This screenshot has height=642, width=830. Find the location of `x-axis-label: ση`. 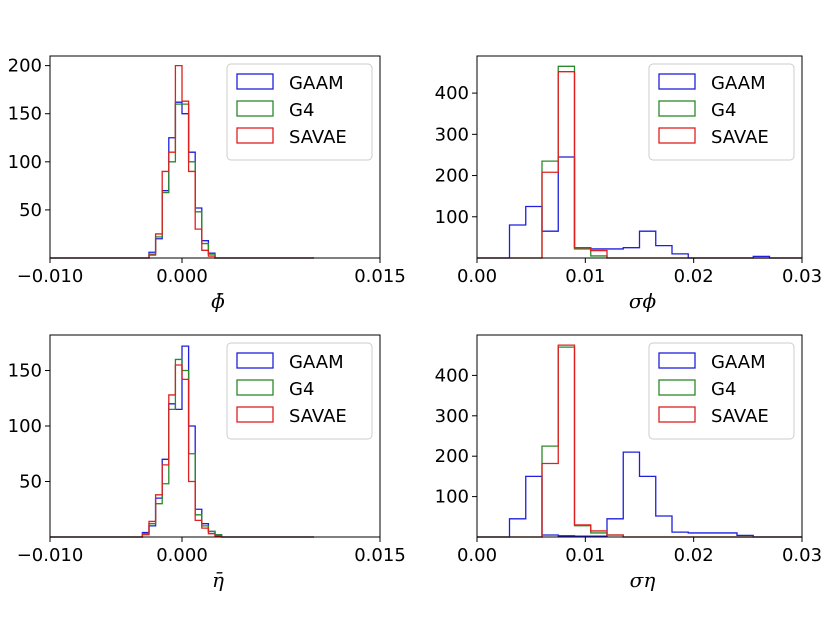

x-axis-label: ση is located at coordinates (643, 580).